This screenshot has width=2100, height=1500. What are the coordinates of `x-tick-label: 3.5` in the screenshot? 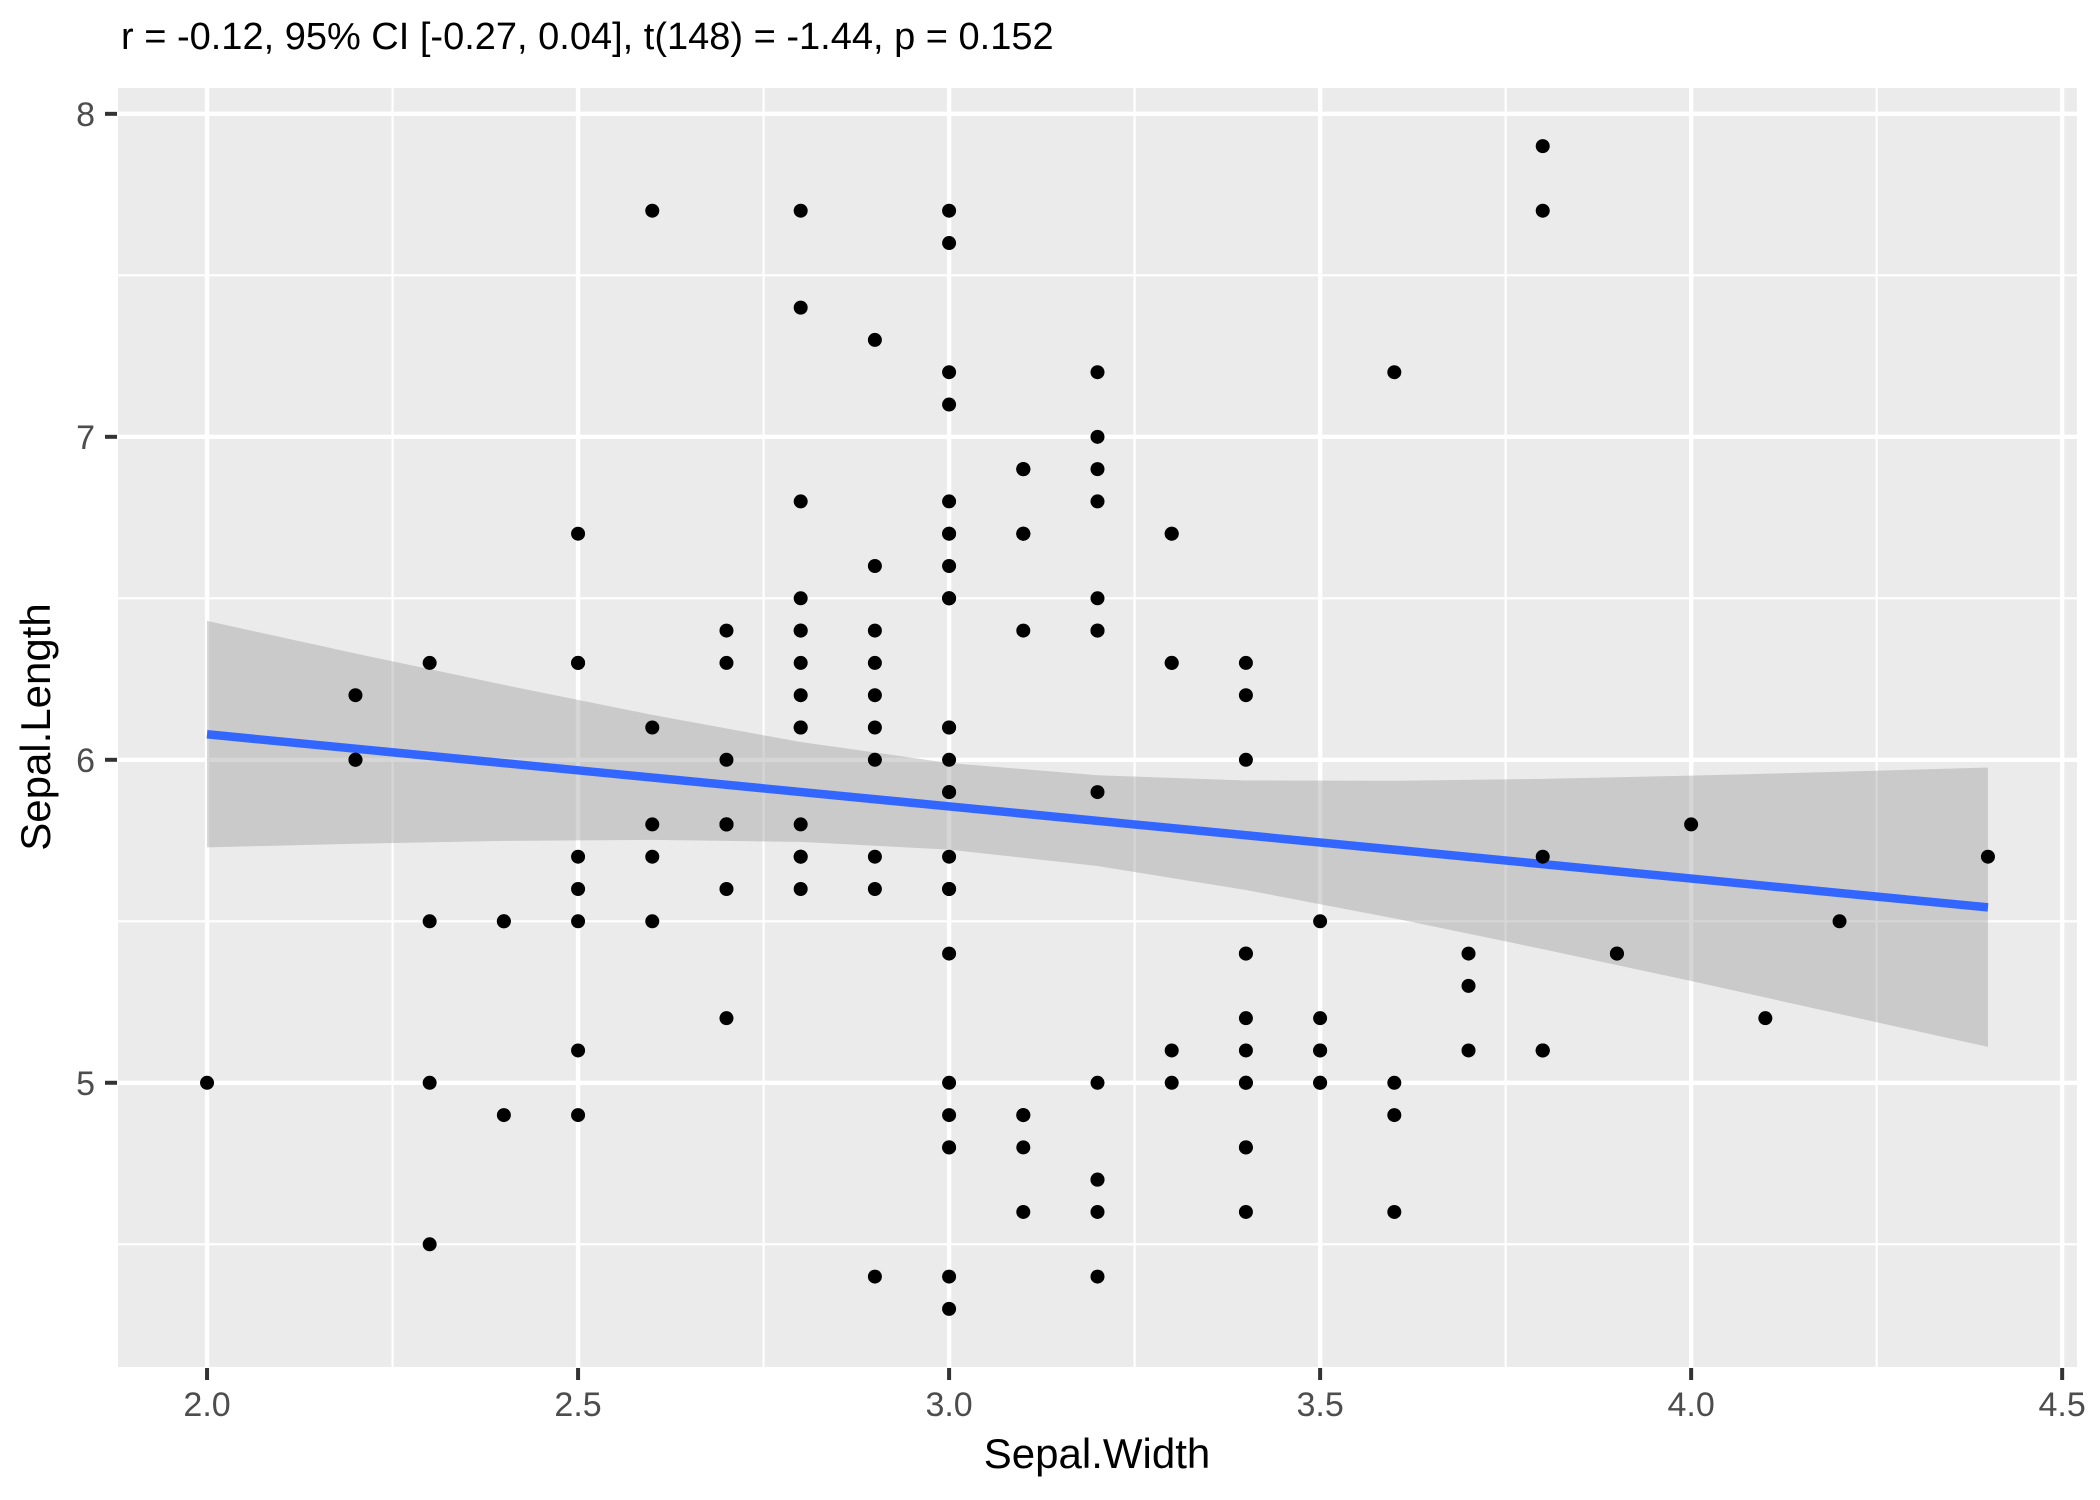 It's located at (1319, 1405).